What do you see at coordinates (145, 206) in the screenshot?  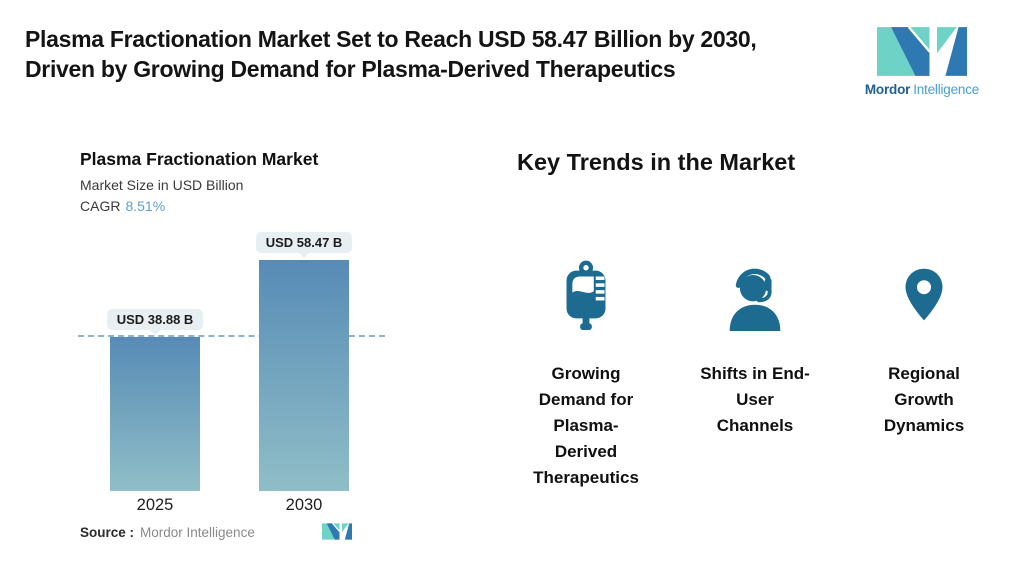 I see `cagr-value: 8.51%` at bounding box center [145, 206].